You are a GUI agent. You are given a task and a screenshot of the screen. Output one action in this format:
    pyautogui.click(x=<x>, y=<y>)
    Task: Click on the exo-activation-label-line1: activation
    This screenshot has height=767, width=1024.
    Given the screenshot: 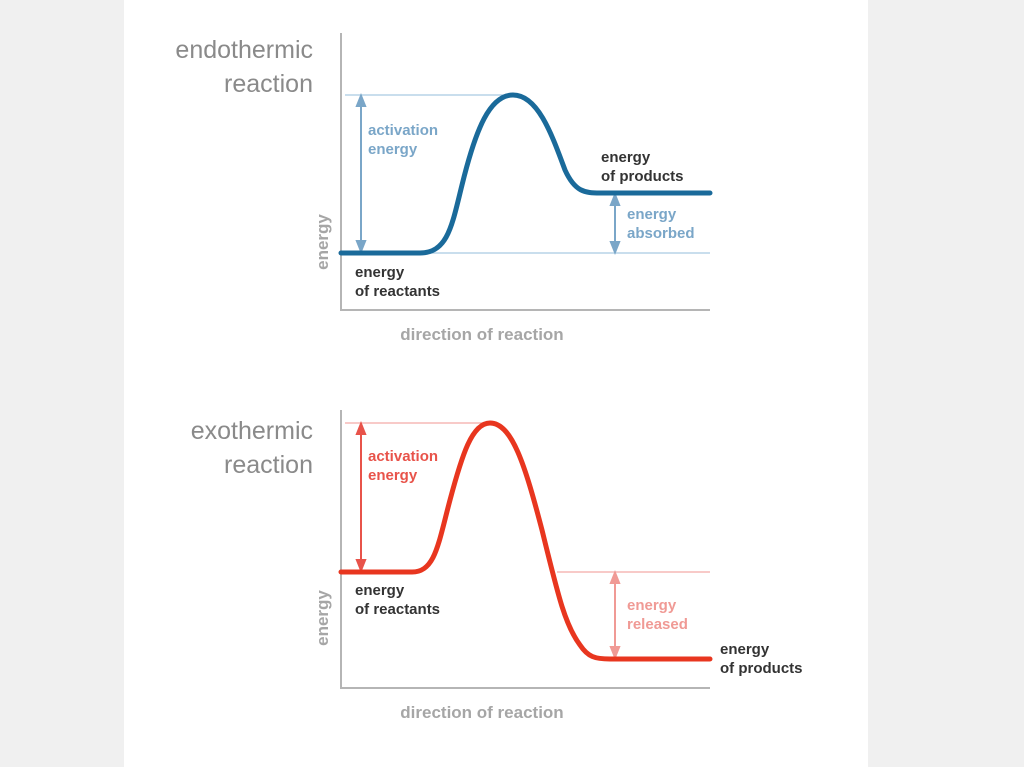 What is the action you would take?
    pyautogui.click(x=403, y=456)
    